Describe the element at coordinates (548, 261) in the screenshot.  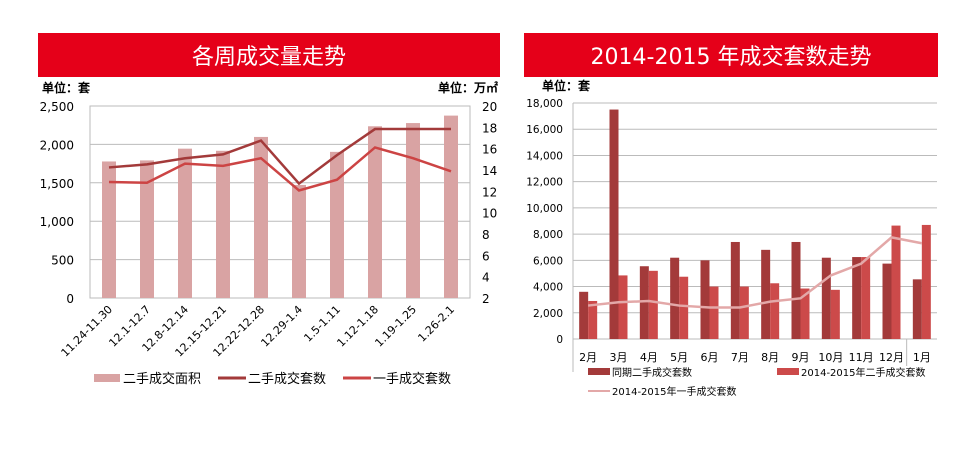
I see `y-tick: 6,000` at that location.